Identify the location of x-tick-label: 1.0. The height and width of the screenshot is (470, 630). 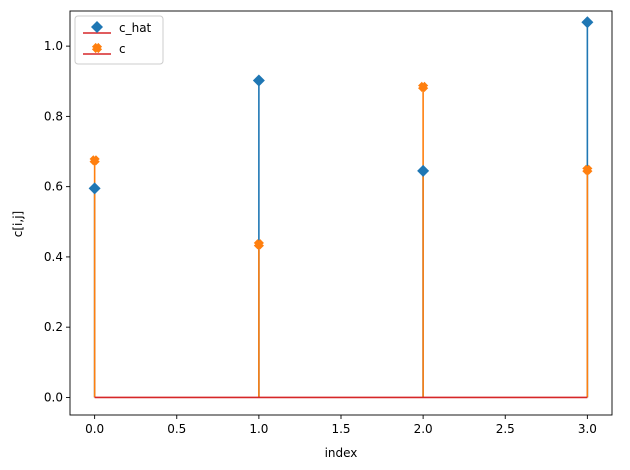
(258, 429).